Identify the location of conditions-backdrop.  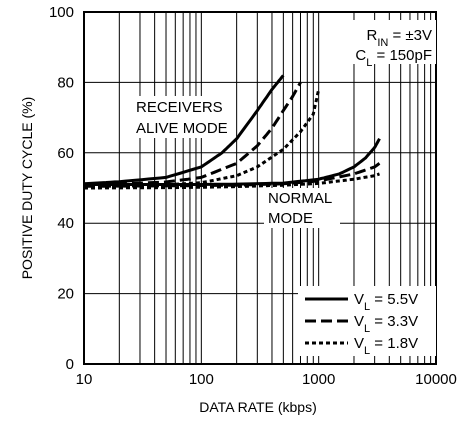
(384, 42).